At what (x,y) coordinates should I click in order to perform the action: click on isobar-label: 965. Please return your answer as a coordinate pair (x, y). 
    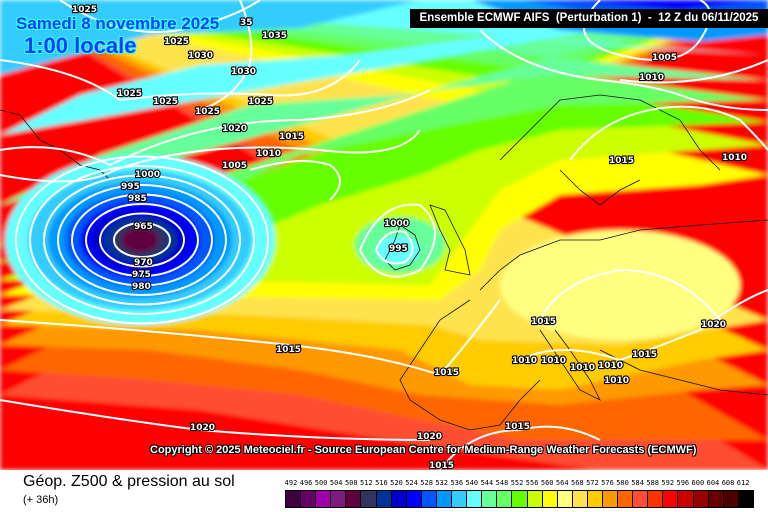
    Looking at the image, I should click on (143, 227).